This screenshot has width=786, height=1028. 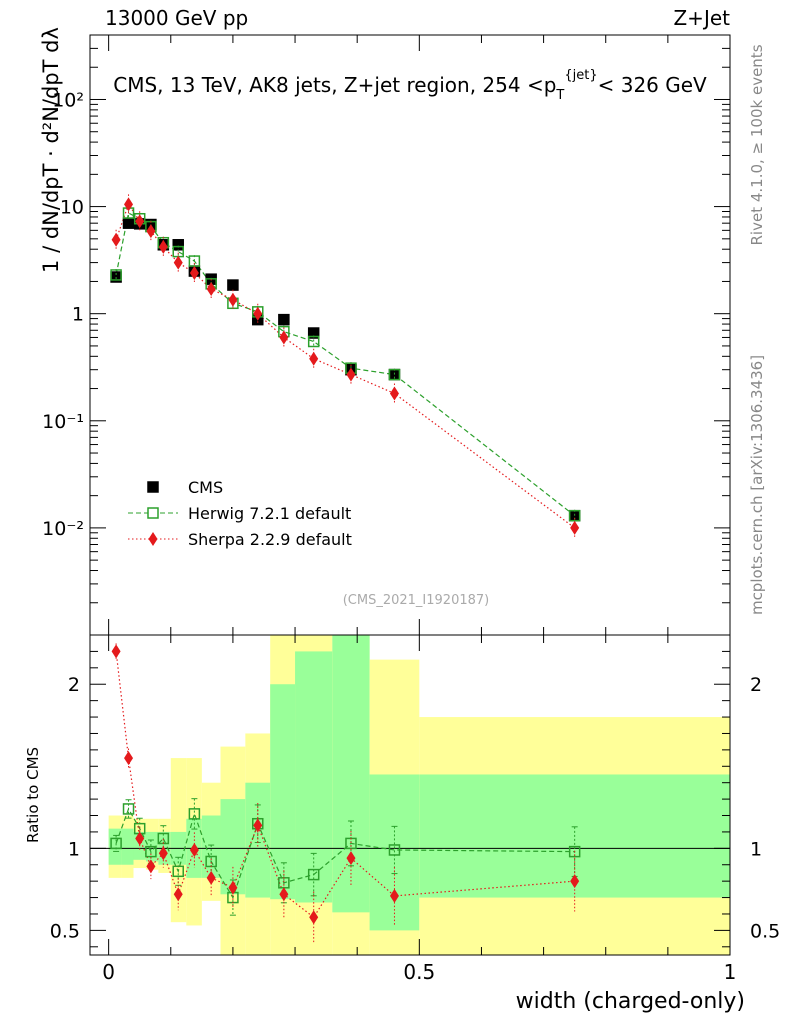 I want to click on ratio-tick-label: 2, so click(x=74, y=685).